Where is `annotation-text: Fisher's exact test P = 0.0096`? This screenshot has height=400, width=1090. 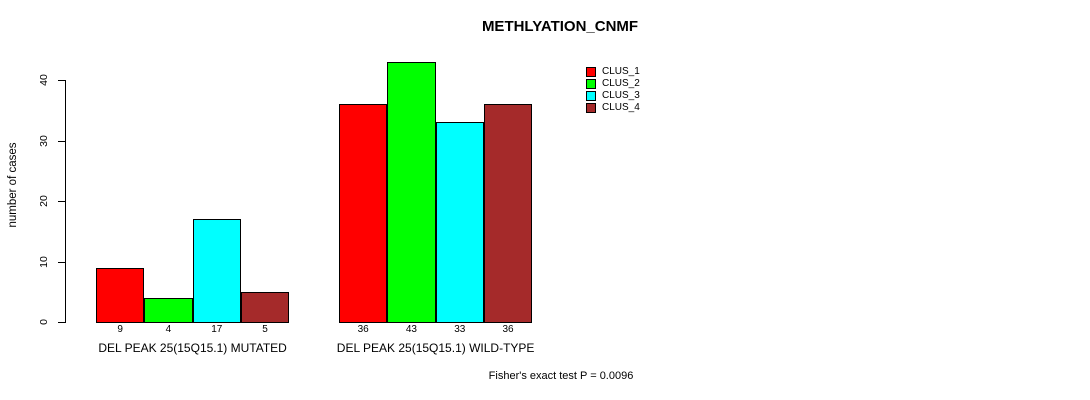 annotation-text: Fisher's exact test P = 0.0096 is located at coordinates (561, 376).